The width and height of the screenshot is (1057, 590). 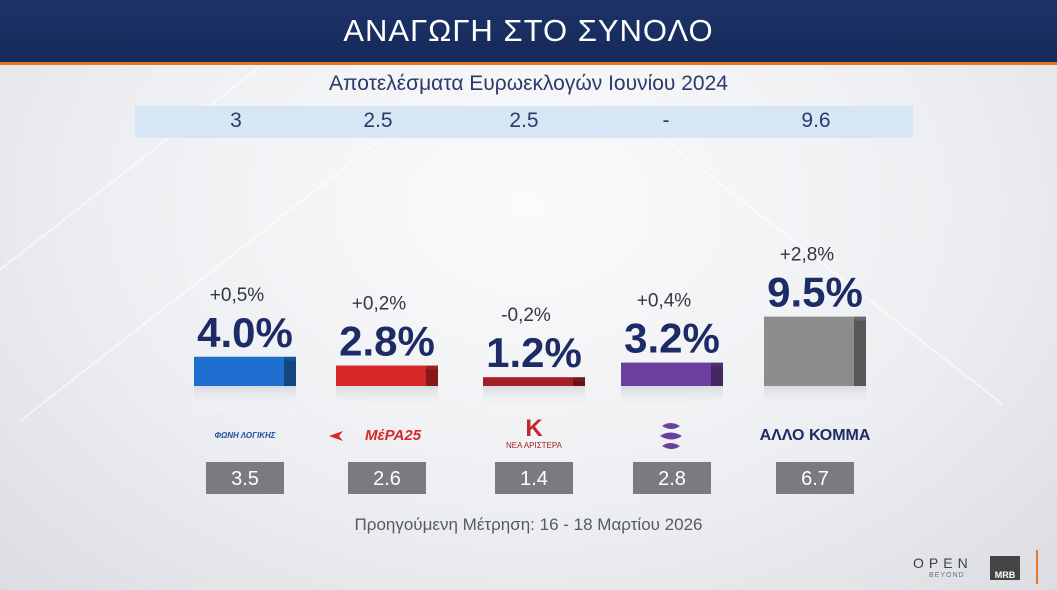 I want to click on change-label: +0,2%, so click(x=379, y=304).